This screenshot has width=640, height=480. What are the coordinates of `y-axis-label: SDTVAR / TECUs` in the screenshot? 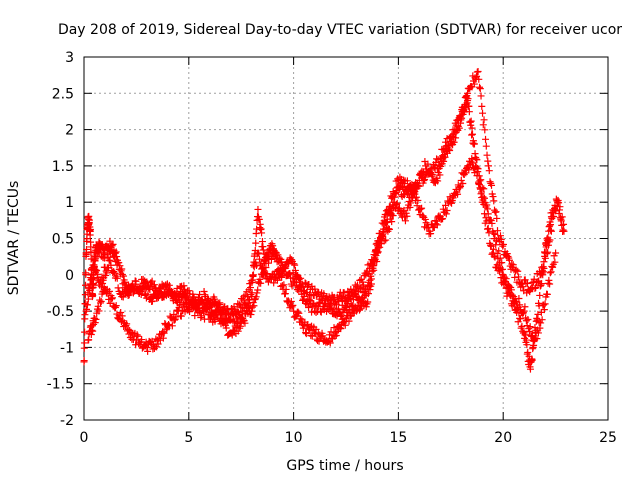 It's located at (14, 238).